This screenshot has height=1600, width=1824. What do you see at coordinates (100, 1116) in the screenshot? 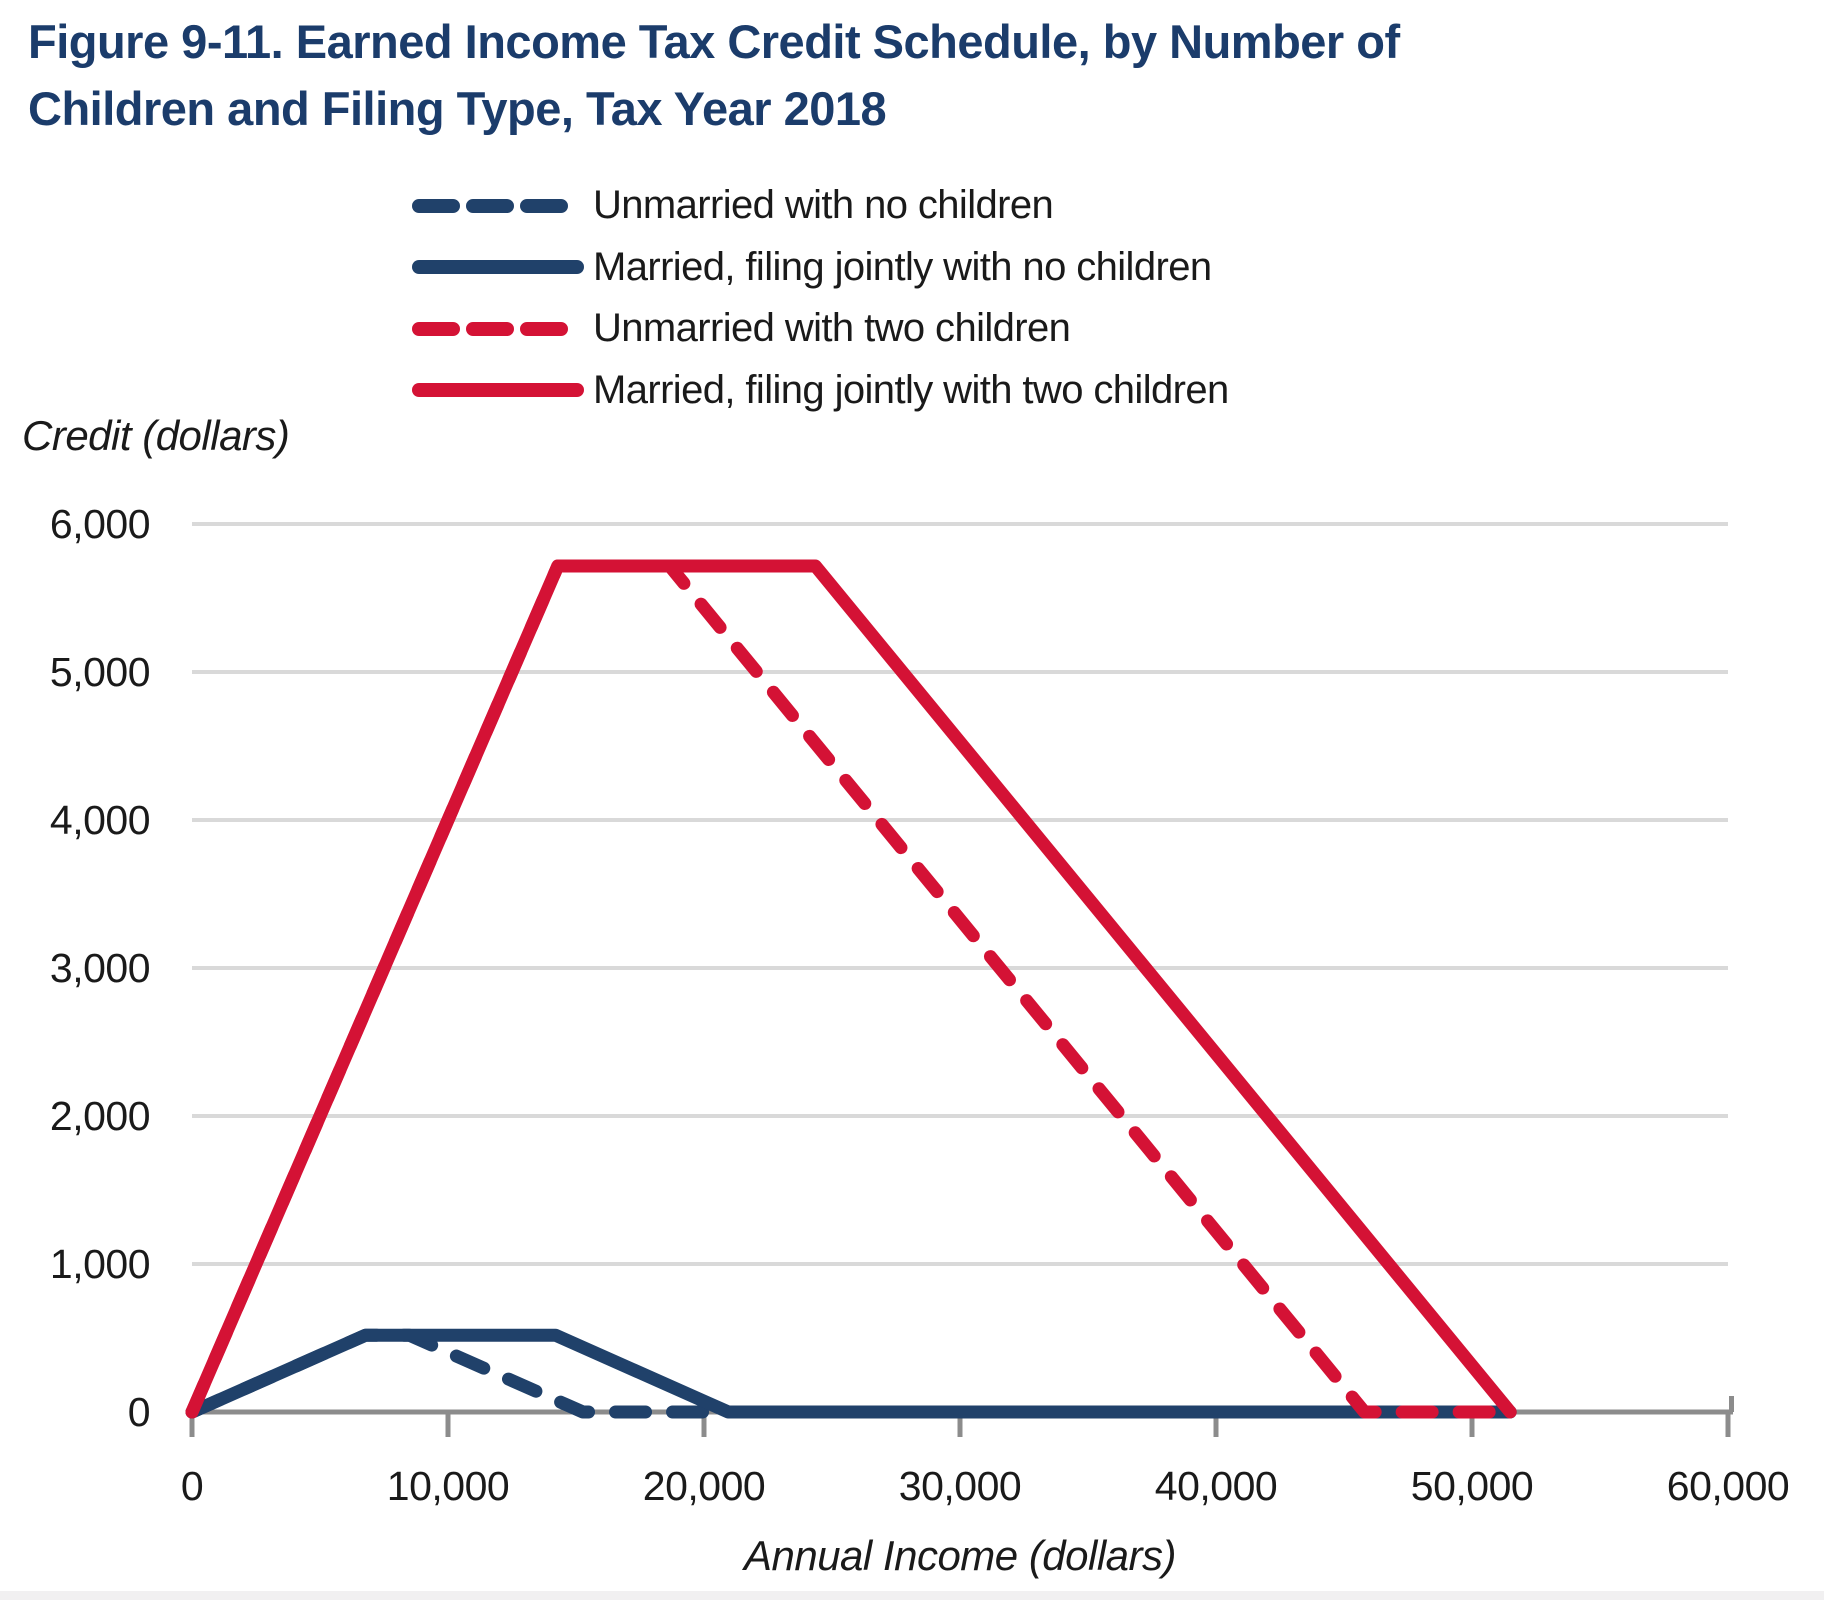
I see `y-tick-label-2,000: 2,000` at bounding box center [100, 1116].